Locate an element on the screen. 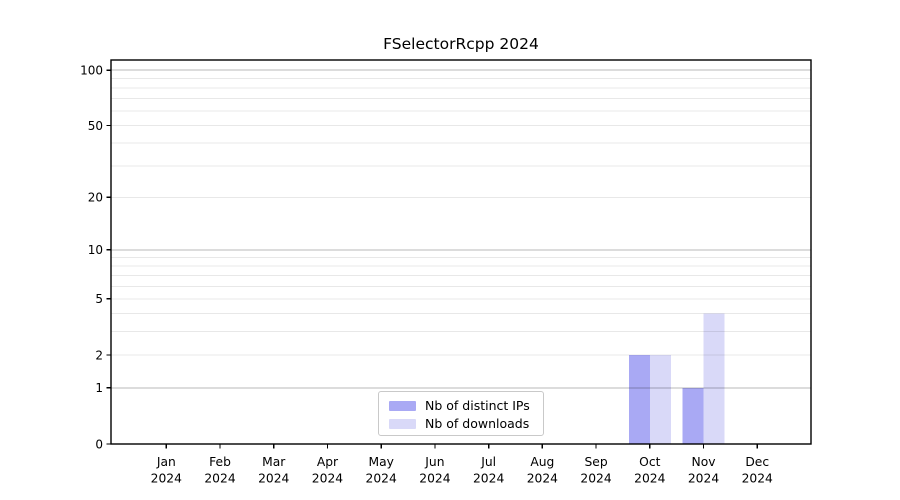 The height and width of the screenshot is (500, 900). y-tick-label-100: 100 is located at coordinates (91, 70).